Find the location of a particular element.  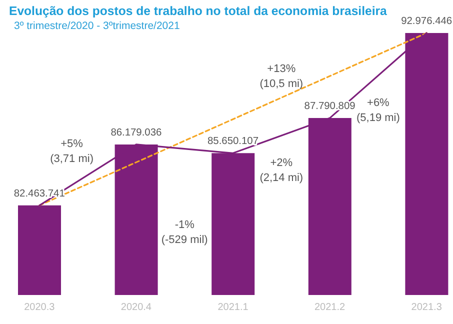

annotation: +2% (2,14 mi) is located at coordinates (281, 171).